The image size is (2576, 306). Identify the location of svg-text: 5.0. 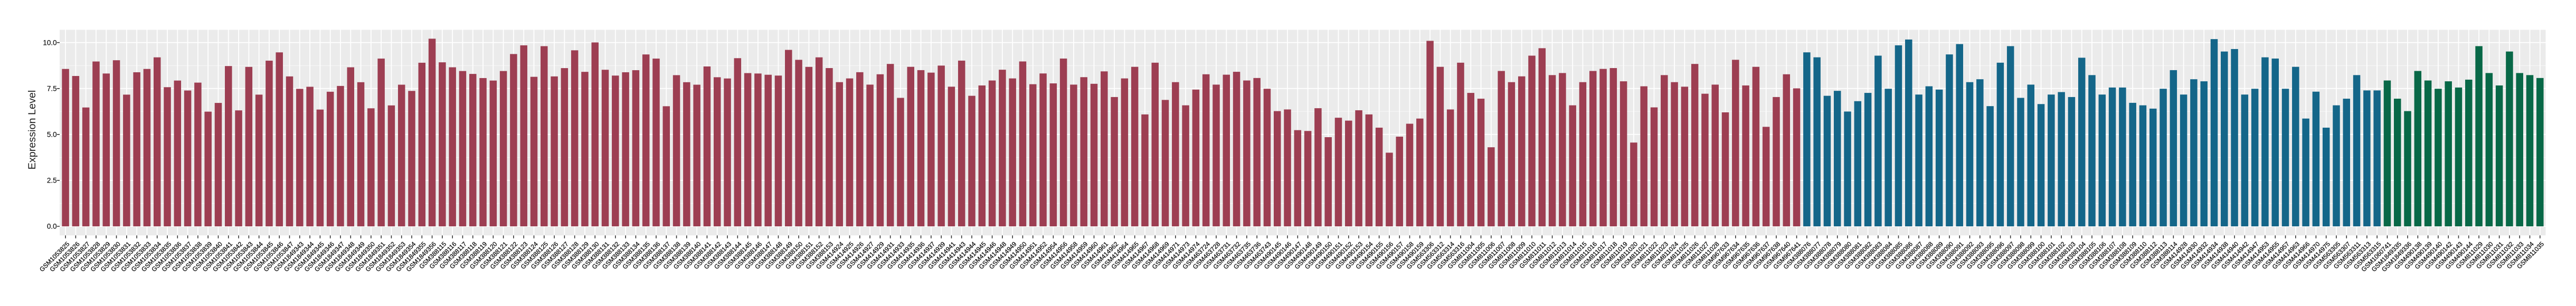
(52, 134).